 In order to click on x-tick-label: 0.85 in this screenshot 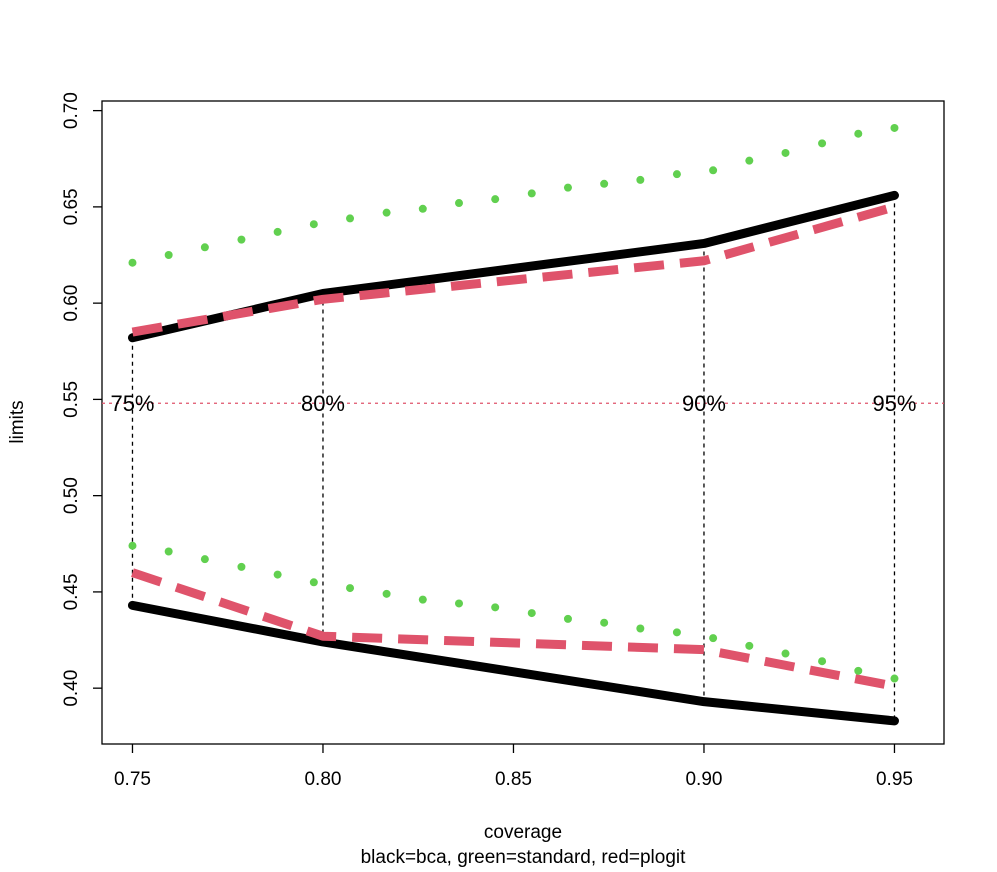, I will do `click(513, 779)`.